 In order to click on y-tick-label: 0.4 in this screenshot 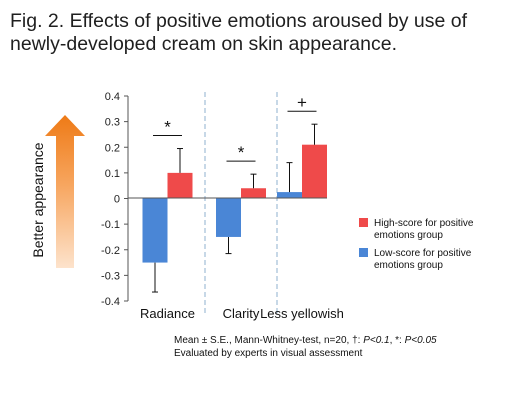, I will do `click(112, 97)`.